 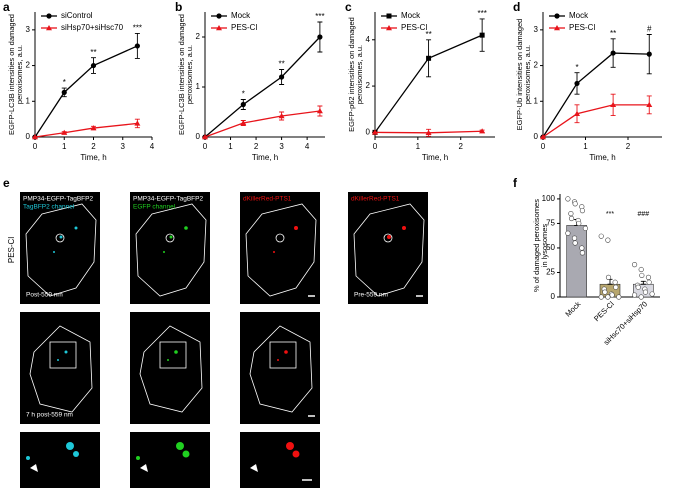 What do you see at coordinates (241, 15) in the screenshot?
I see `legend-label: Mock` at bounding box center [241, 15].